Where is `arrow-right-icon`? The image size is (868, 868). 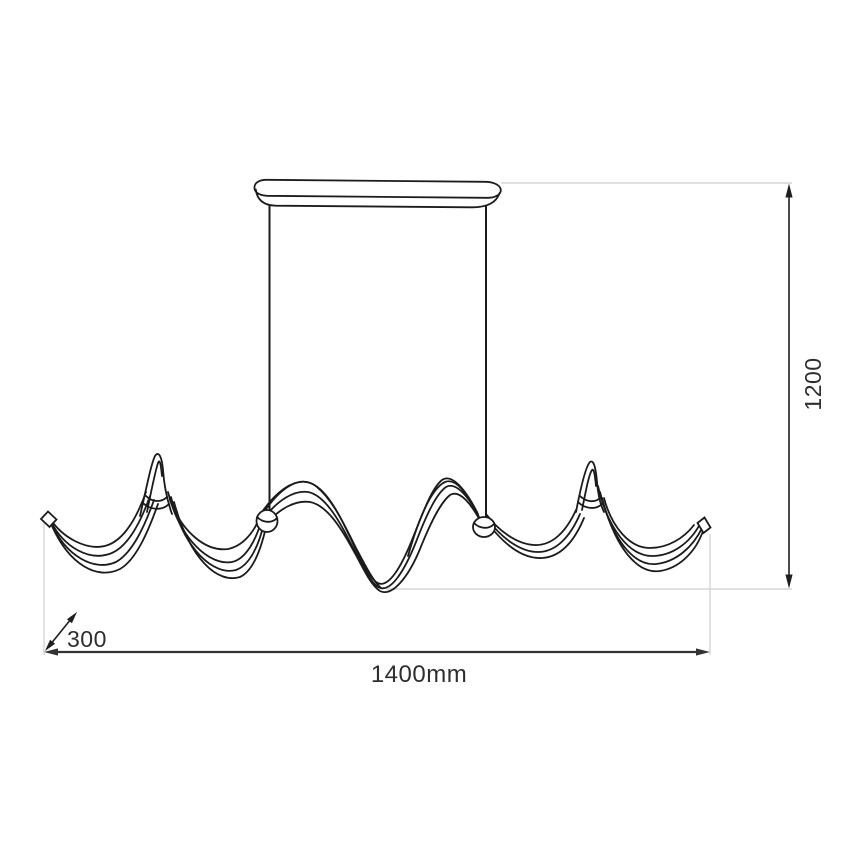 arrow-right-icon is located at coordinates (703, 652).